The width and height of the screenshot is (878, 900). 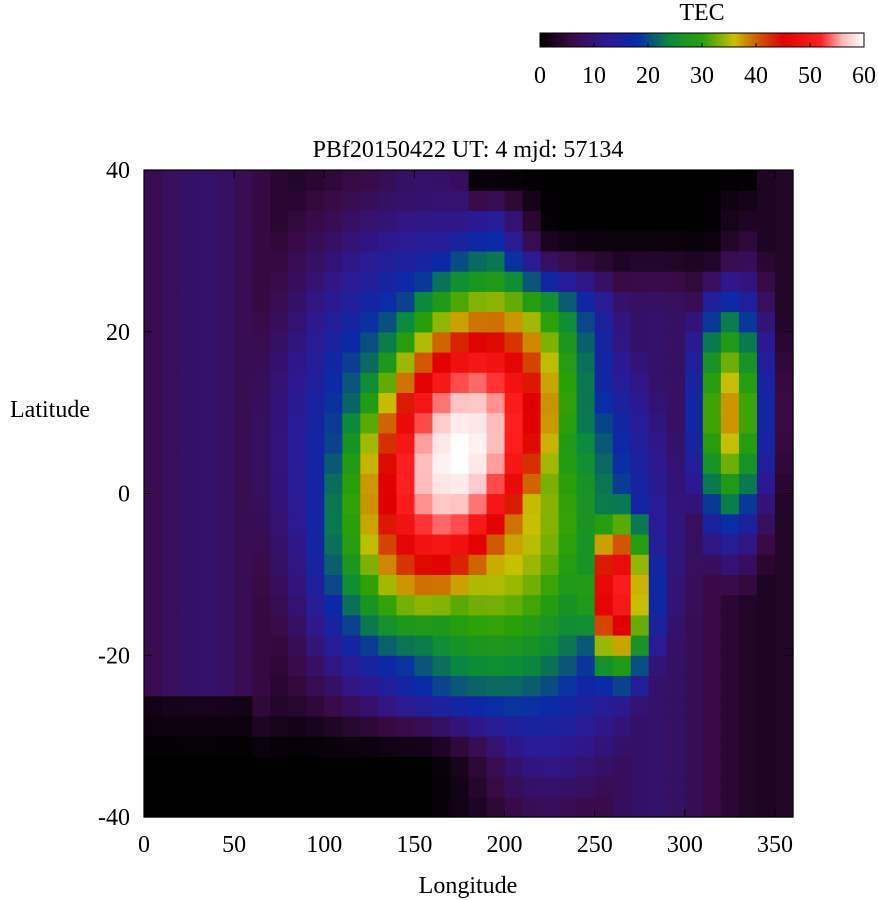 I want to click on y-axis-label: Latitude, so click(x=50, y=410).